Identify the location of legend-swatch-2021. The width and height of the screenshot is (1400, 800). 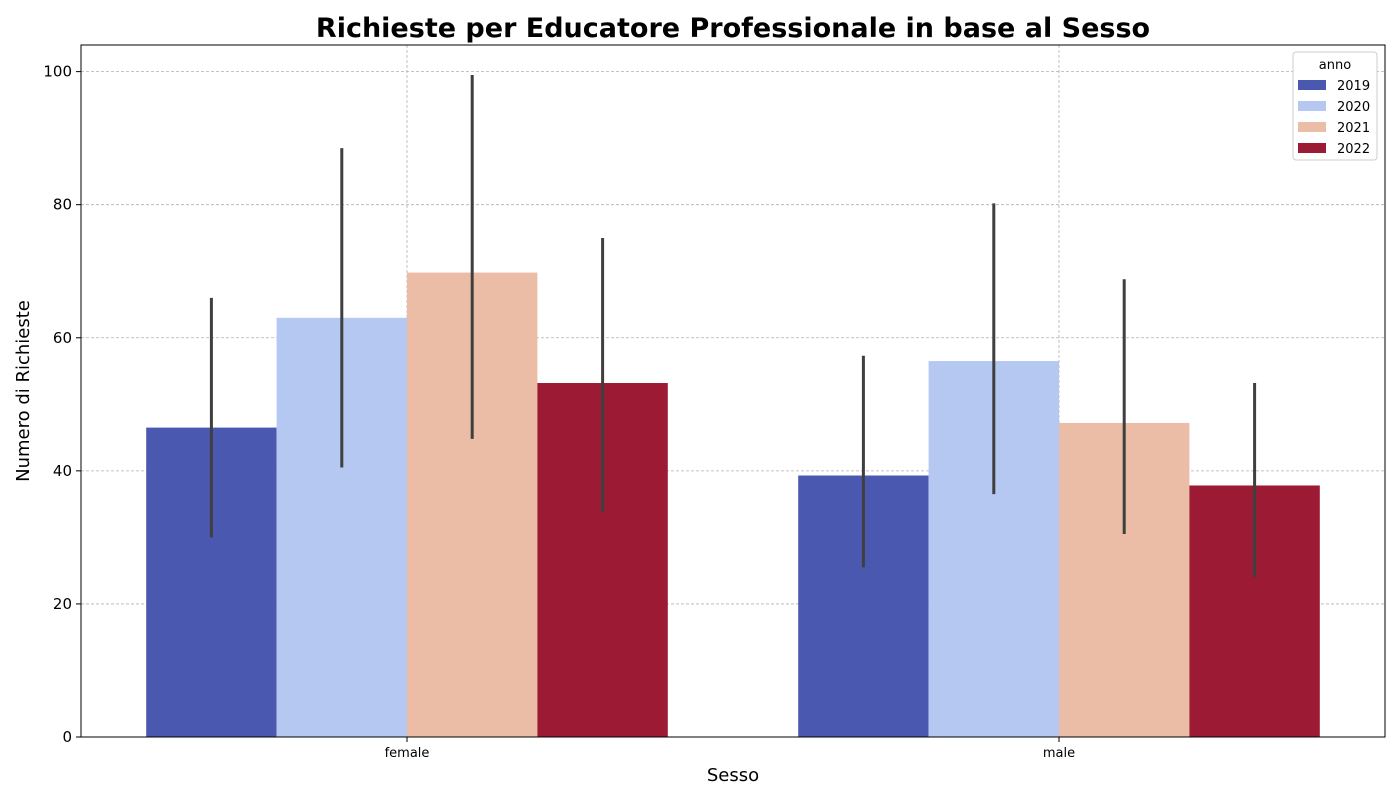
(1312, 127).